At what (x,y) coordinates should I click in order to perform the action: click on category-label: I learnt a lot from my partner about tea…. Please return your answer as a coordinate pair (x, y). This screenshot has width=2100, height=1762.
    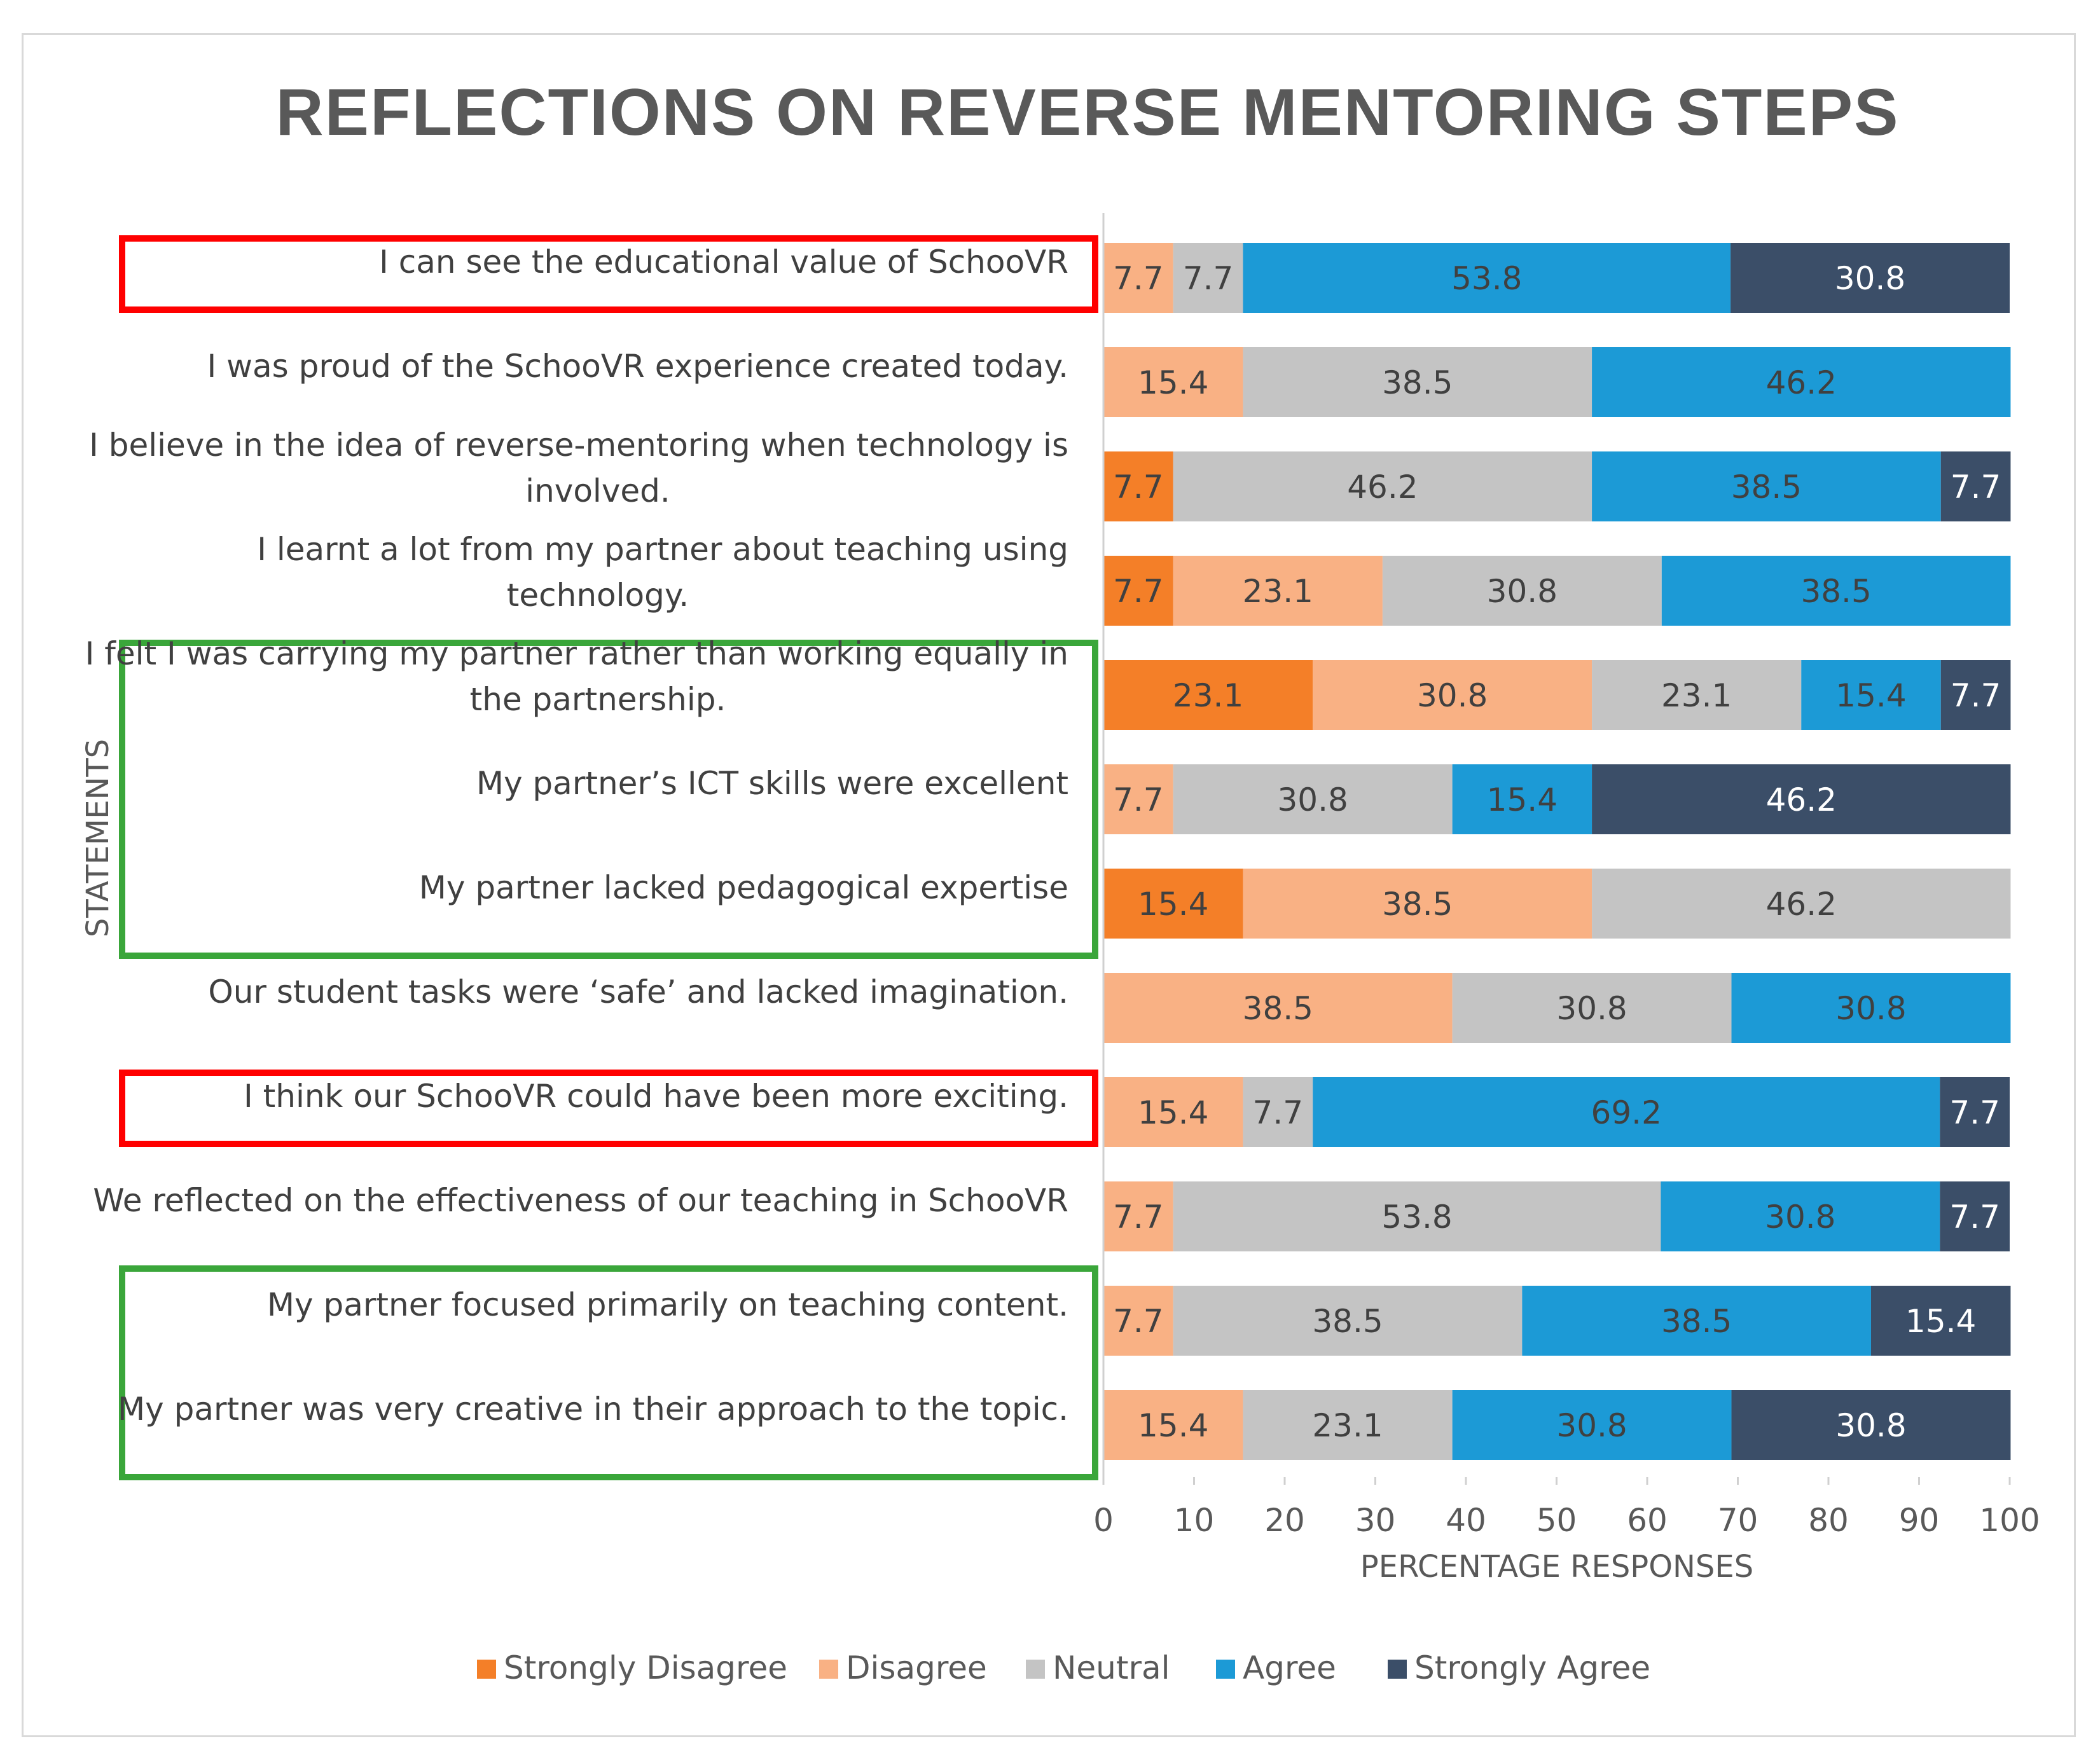
    Looking at the image, I should click on (662, 549).